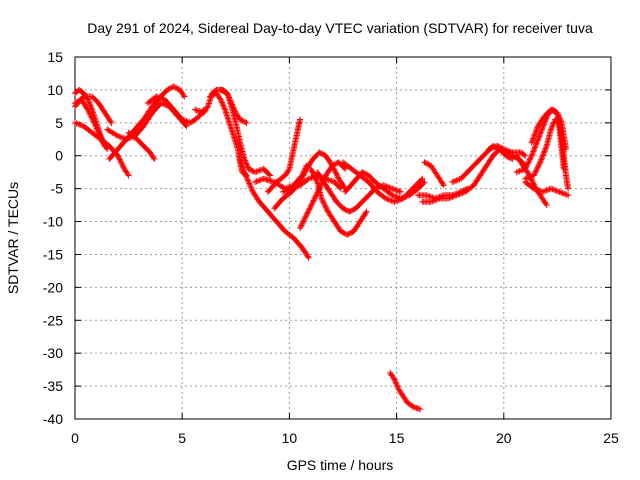 The width and height of the screenshot is (640, 480). What do you see at coordinates (504, 438) in the screenshot?
I see `x-tick-label: 20` at bounding box center [504, 438].